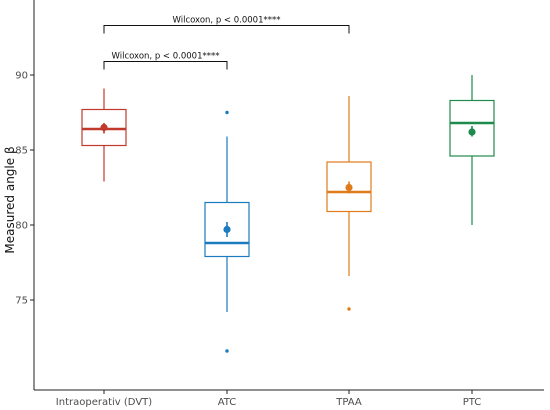  Describe the element at coordinates (21, 151) in the screenshot. I see `y-tick-label: 85` at that location.